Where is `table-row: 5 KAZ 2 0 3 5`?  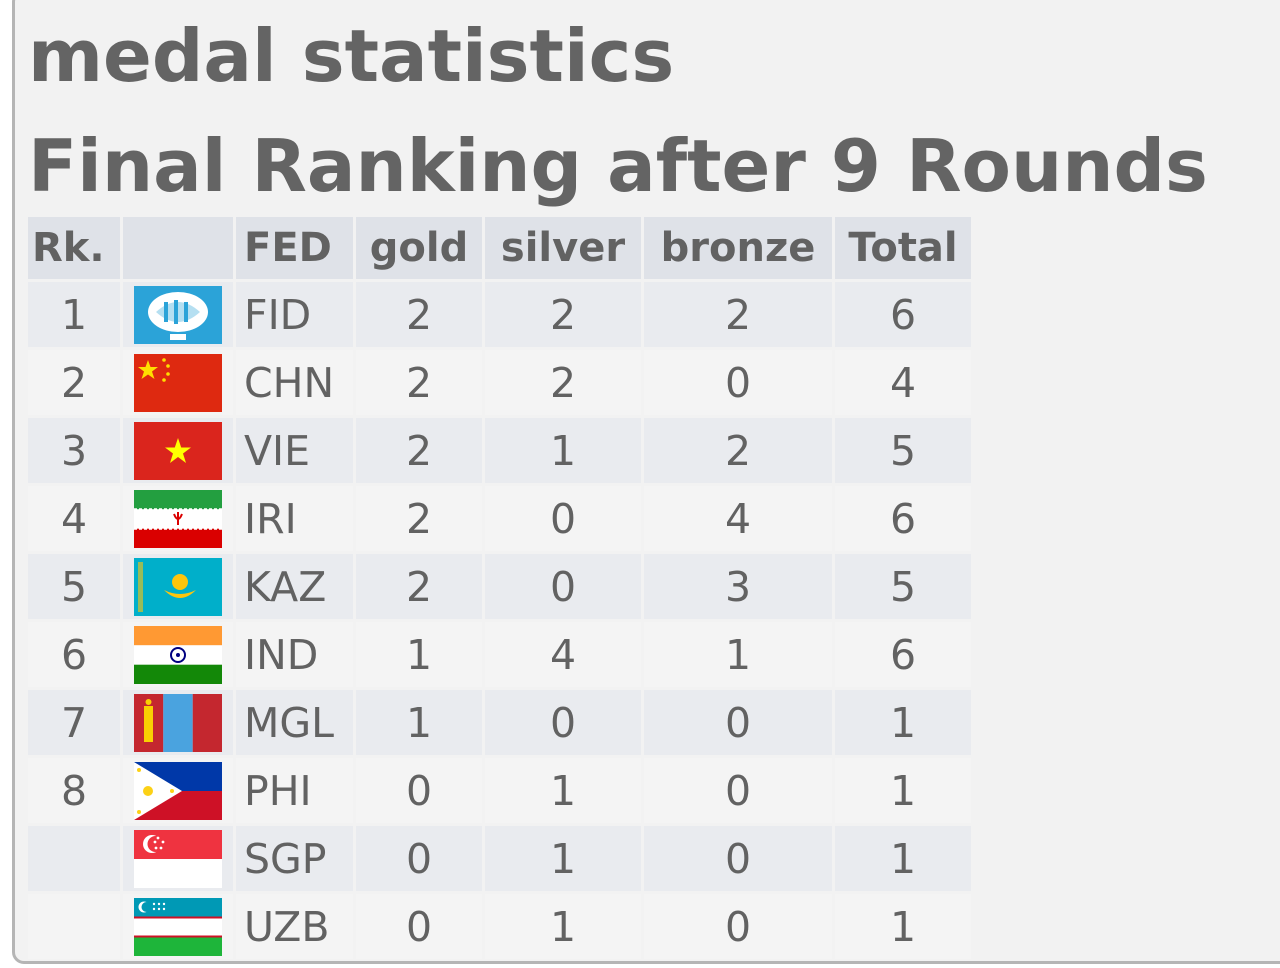
table-row: 5 KAZ 2 0 3 5 is located at coordinates (499, 586).